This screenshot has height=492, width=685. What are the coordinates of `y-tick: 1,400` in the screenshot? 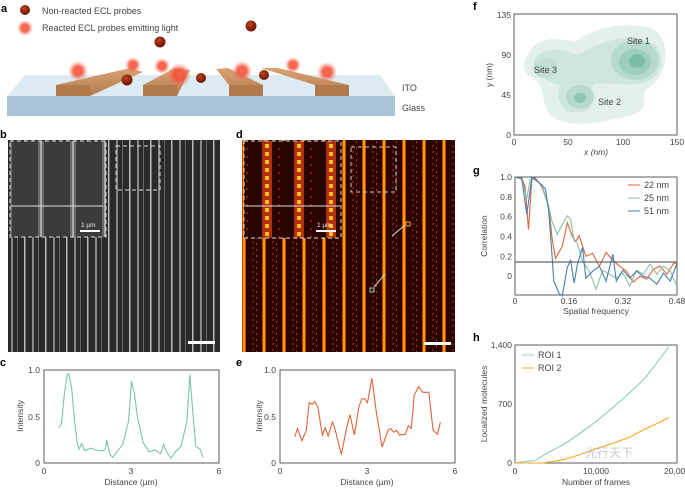 It's located at (502, 345).